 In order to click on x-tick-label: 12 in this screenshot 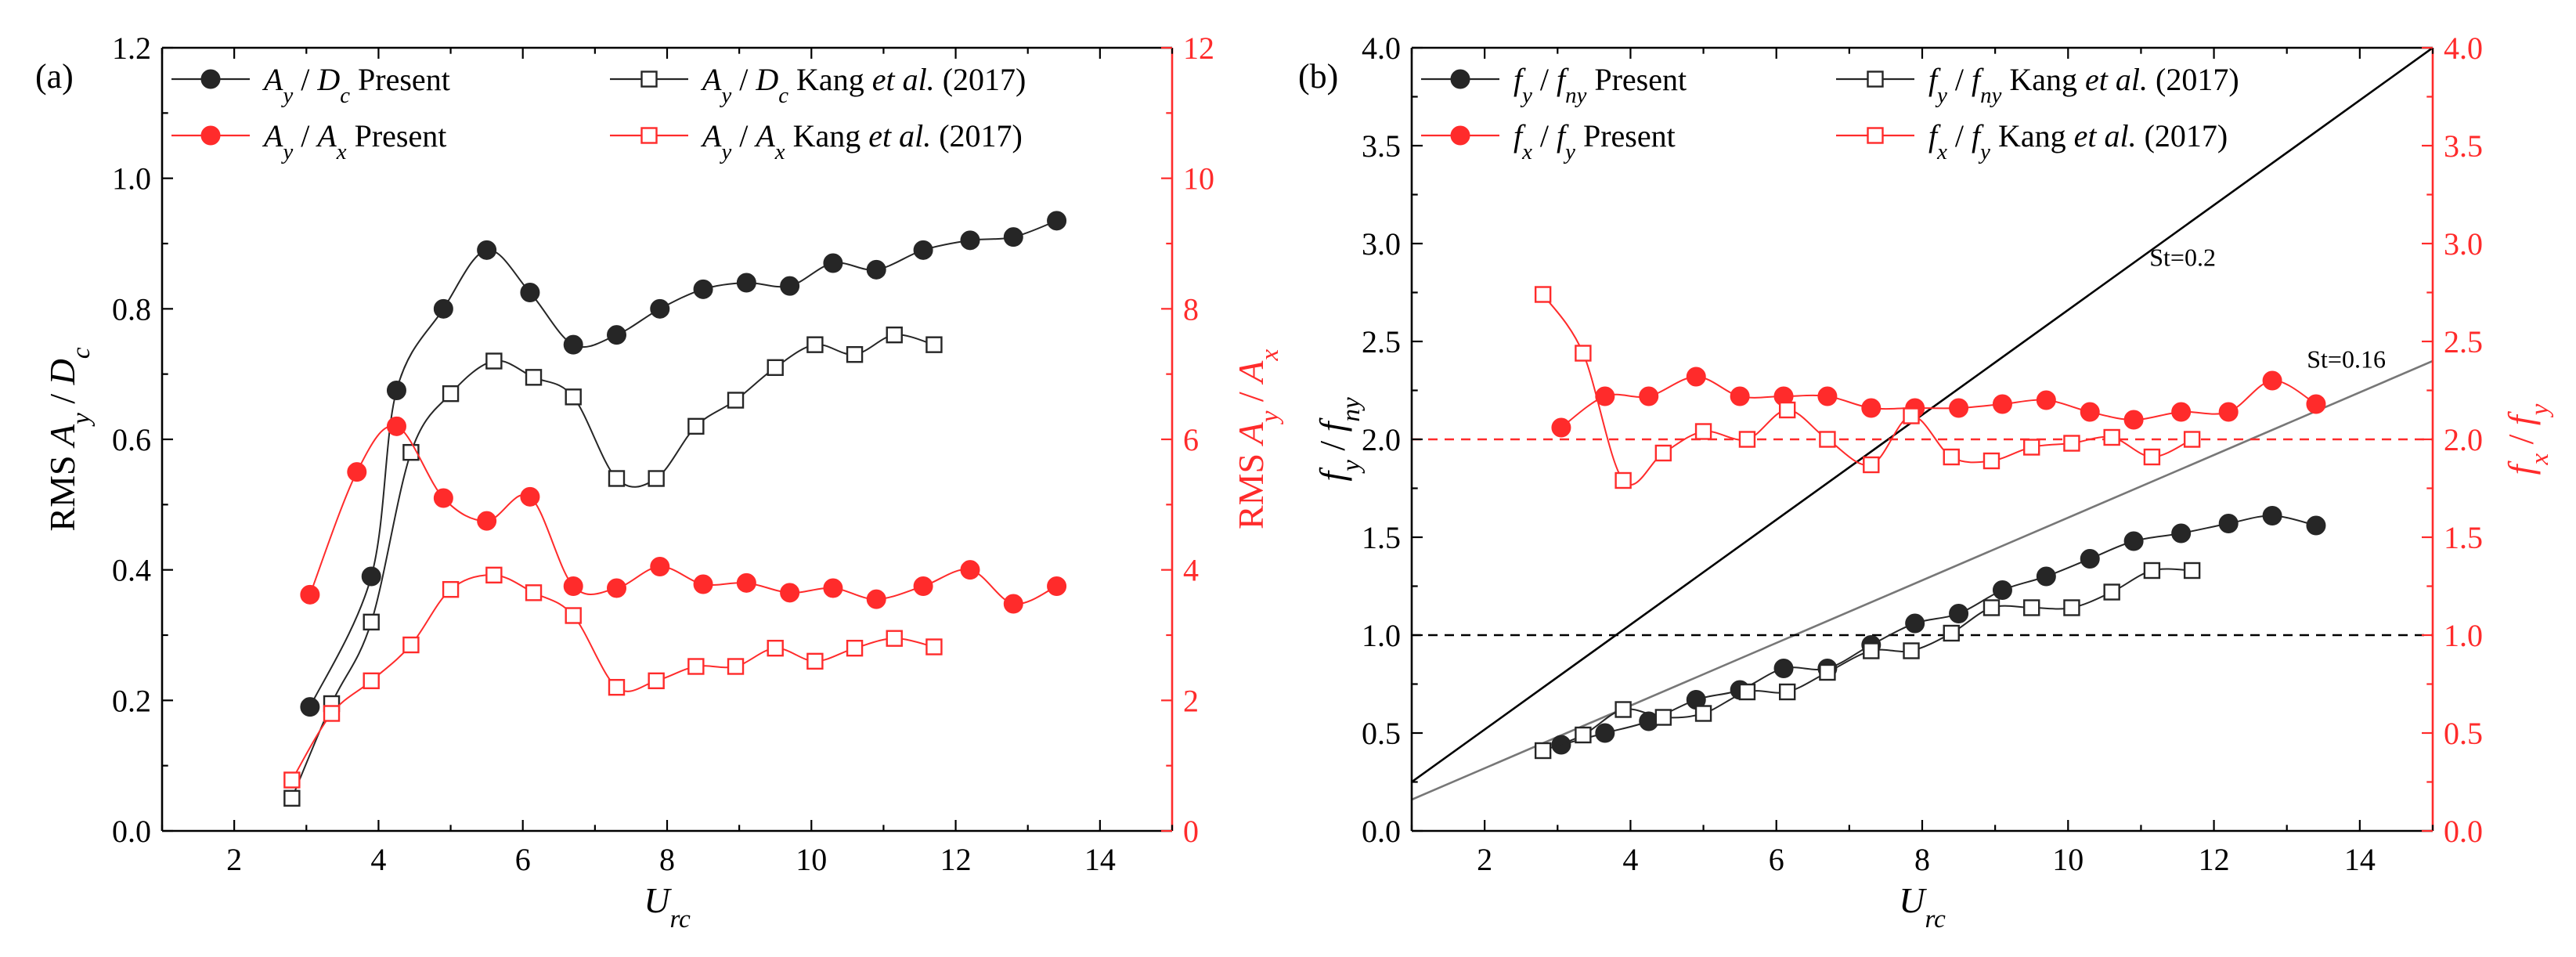, I will do `click(956, 860)`.